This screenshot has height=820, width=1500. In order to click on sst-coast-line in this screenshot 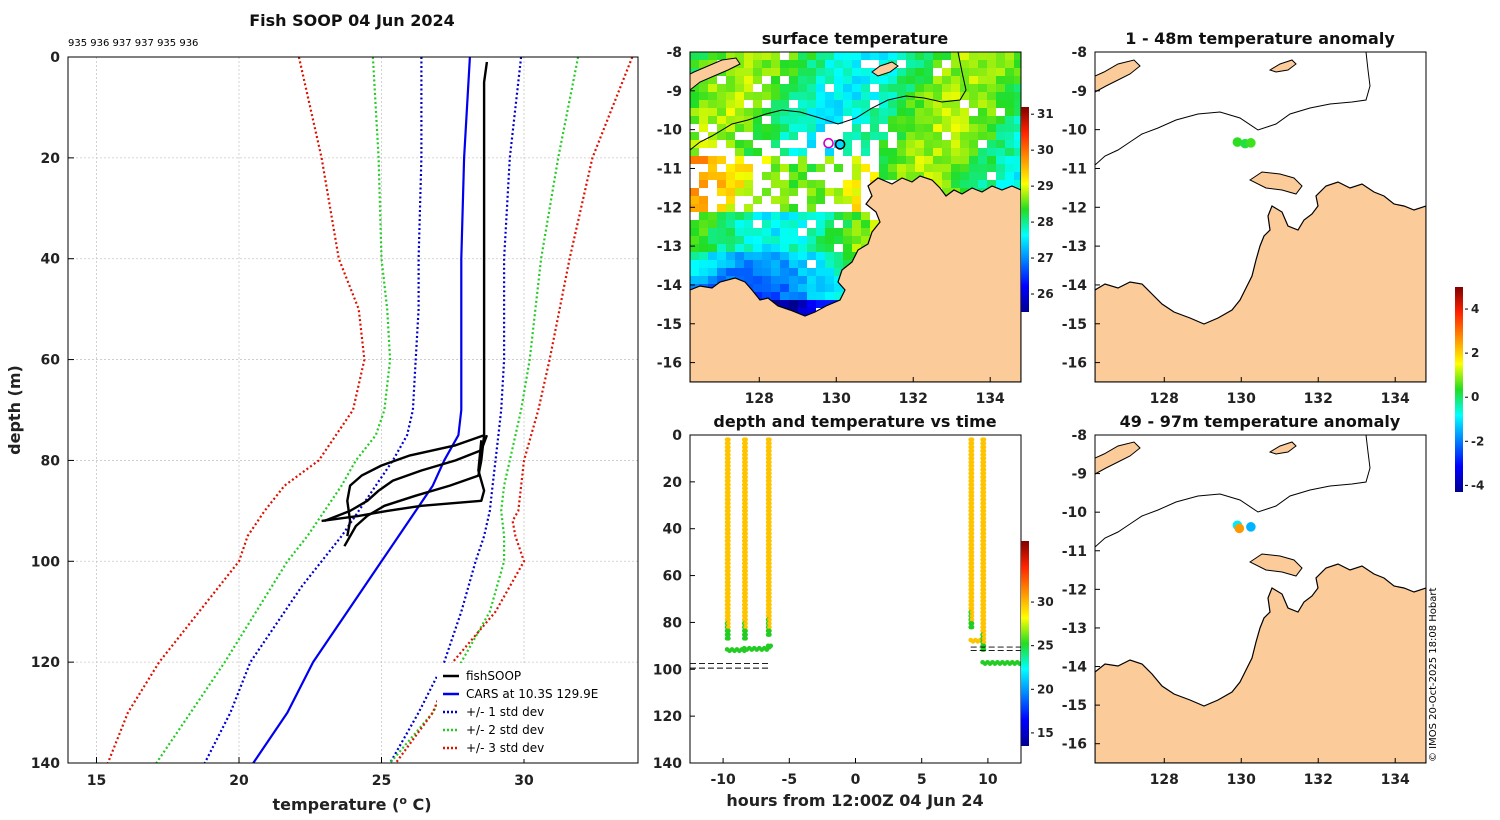, I will do `click(828, 101)`.